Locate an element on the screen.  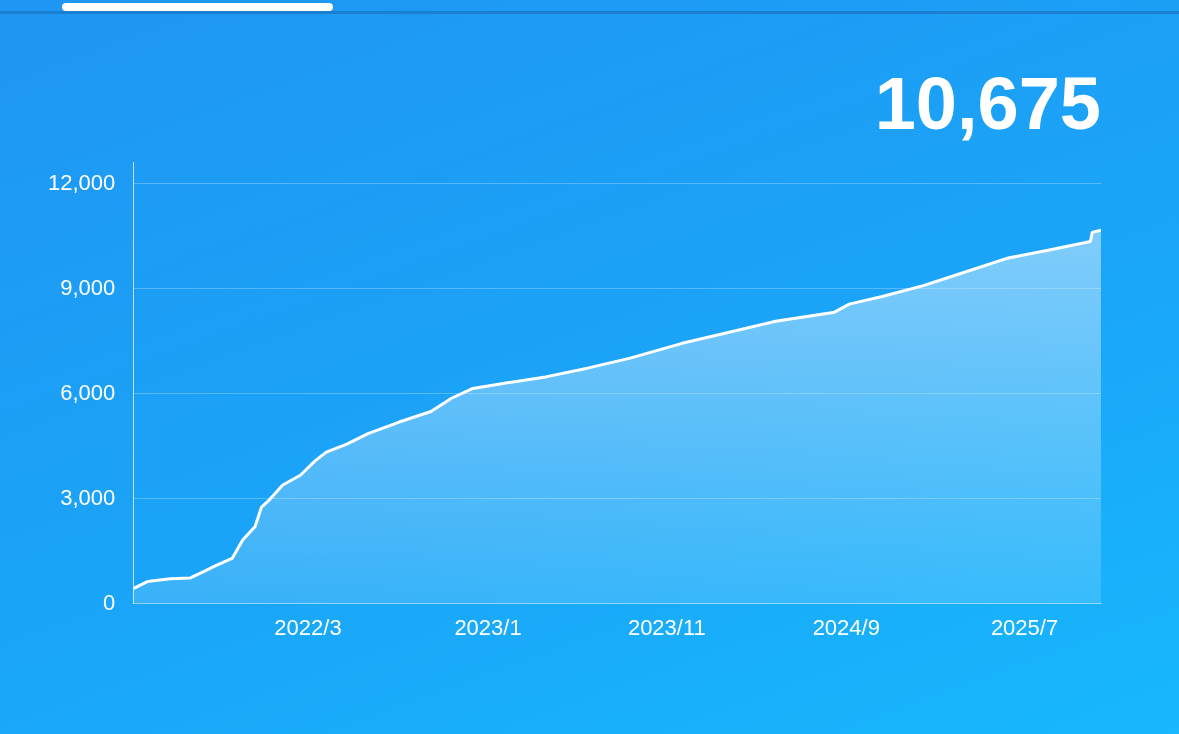
x-tick-label: 2022/3 is located at coordinates (308, 627).